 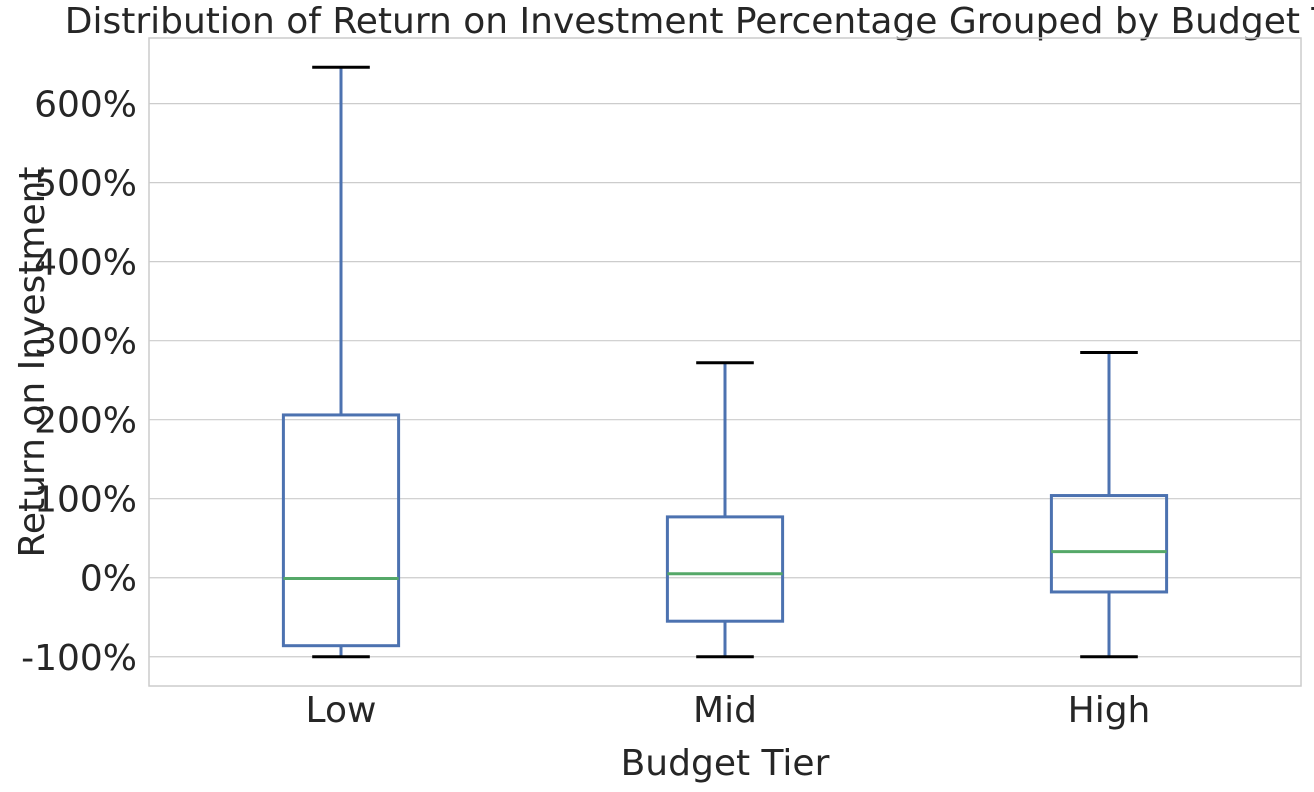 I want to click on box-group-mid, so click(x=725, y=510).